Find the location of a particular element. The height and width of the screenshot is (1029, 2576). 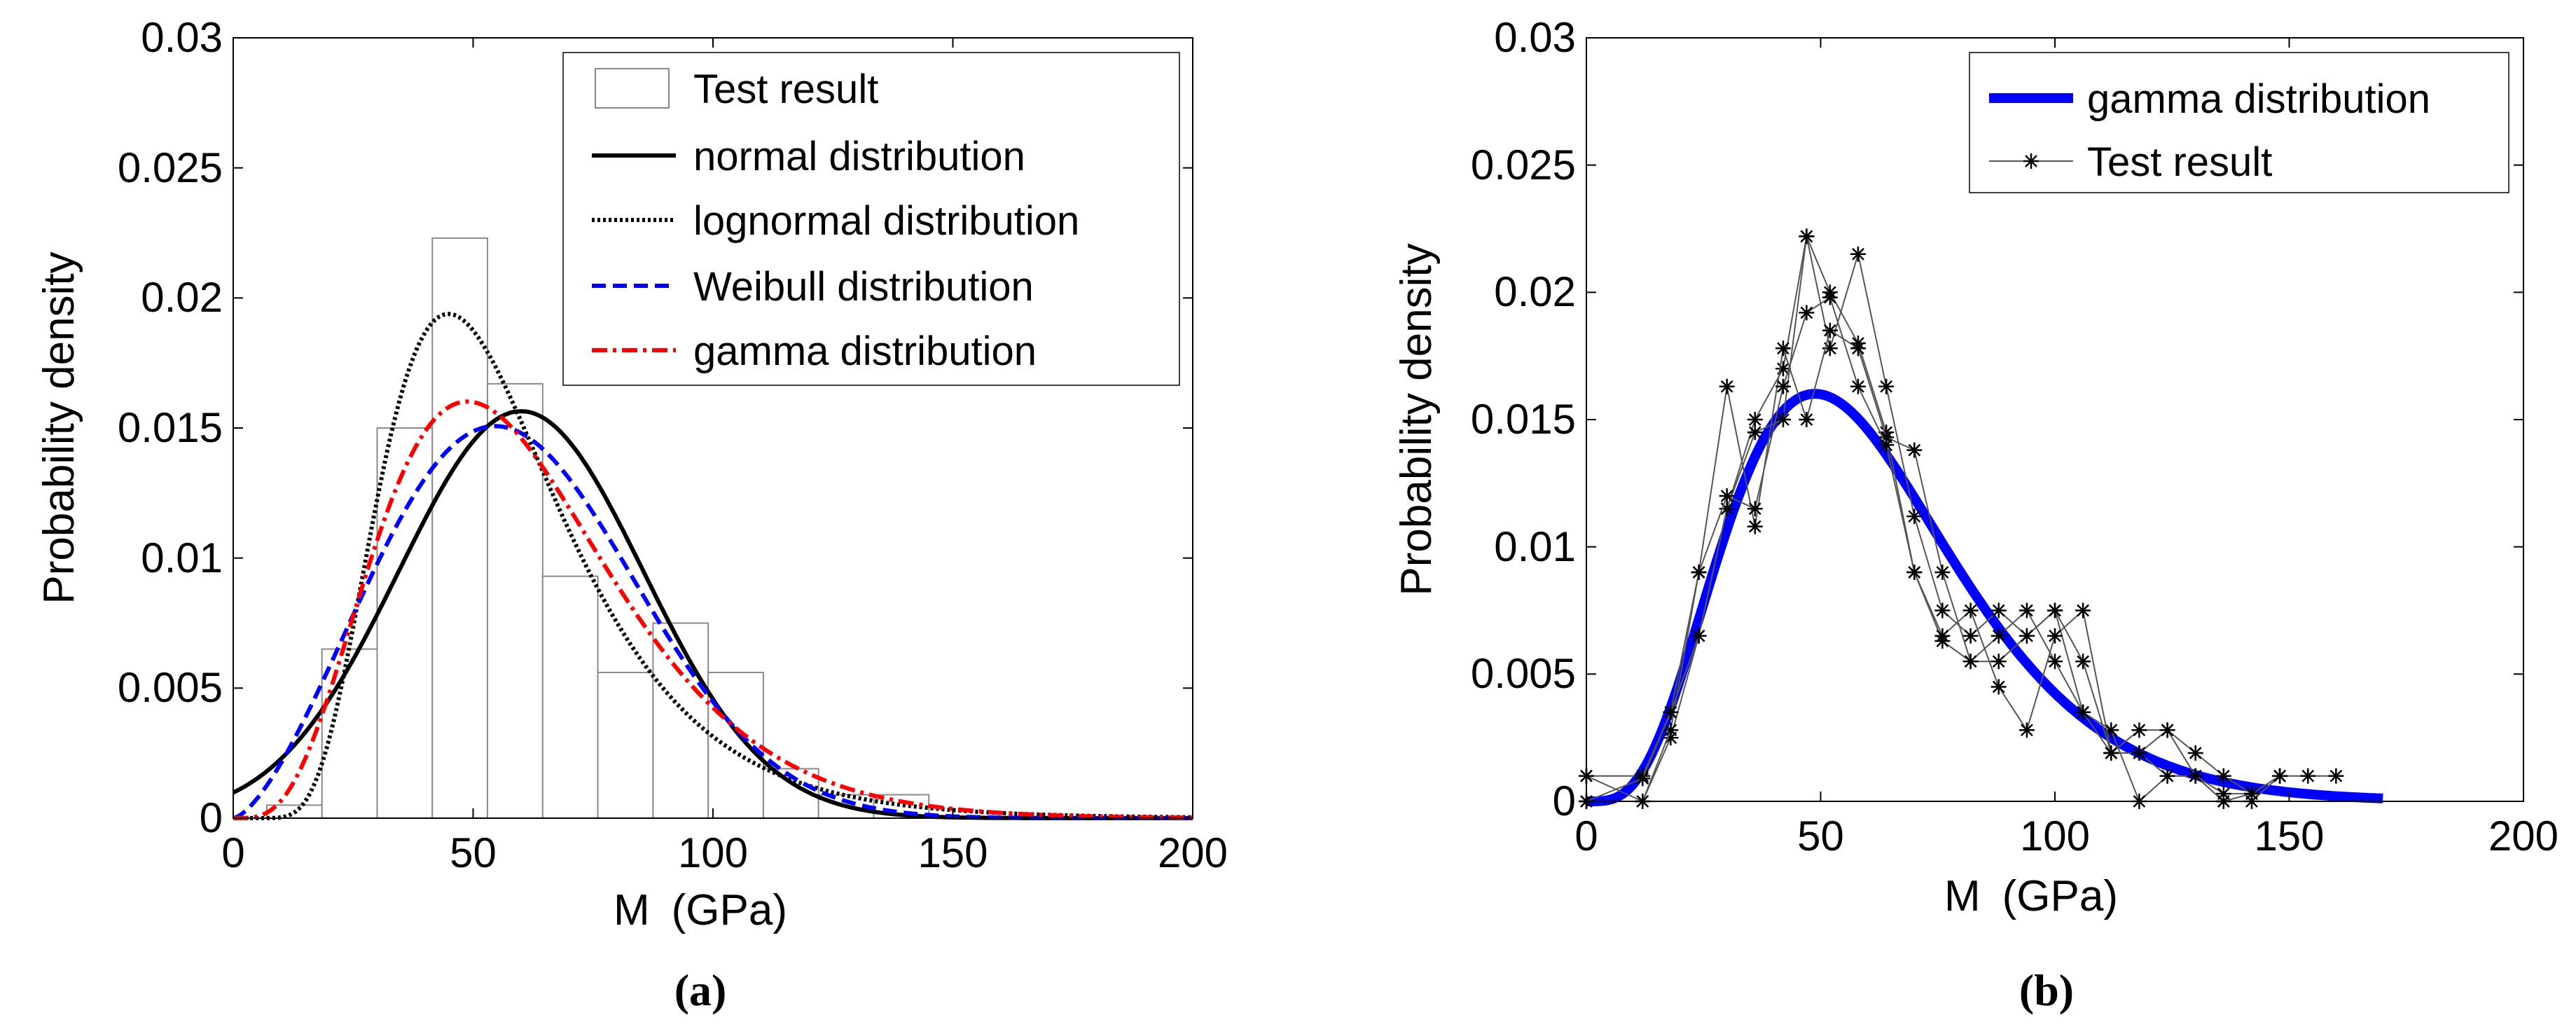

panel-b-y-tick-labels: 0 0.005 0.01 0.015 0.02 0.025 0.03 is located at coordinates (1523, 419).